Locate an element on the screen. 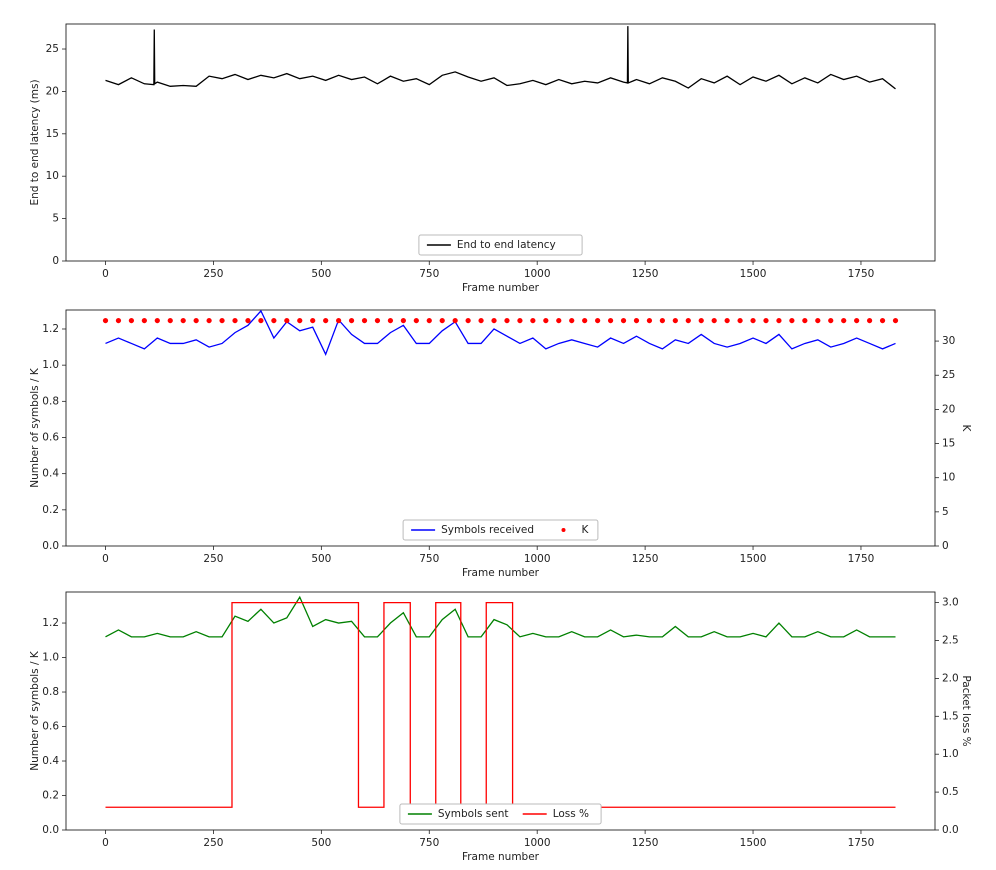  y-tick-label: 0.2 is located at coordinates (50, 510).